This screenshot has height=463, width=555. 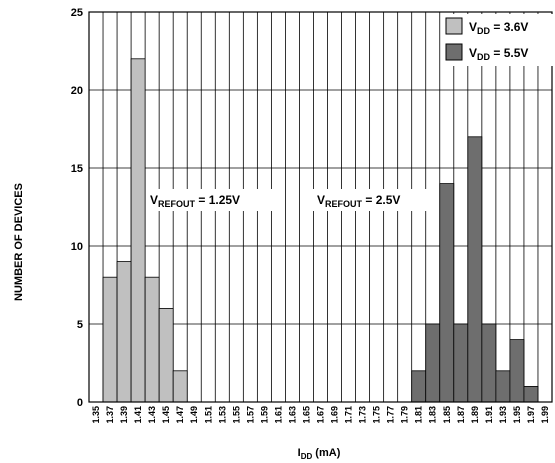 What do you see at coordinates (517, 415) in the screenshot?
I see `x-tick-label: 1.95` at bounding box center [517, 415].